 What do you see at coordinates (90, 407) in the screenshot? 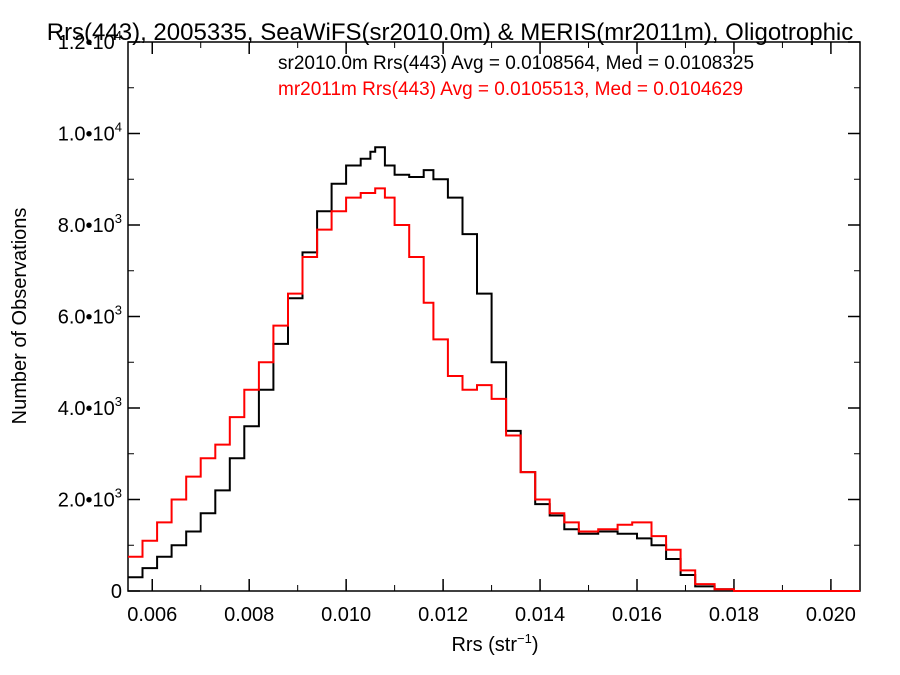
I see `y-tick-label: 4.0•103` at bounding box center [90, 407].